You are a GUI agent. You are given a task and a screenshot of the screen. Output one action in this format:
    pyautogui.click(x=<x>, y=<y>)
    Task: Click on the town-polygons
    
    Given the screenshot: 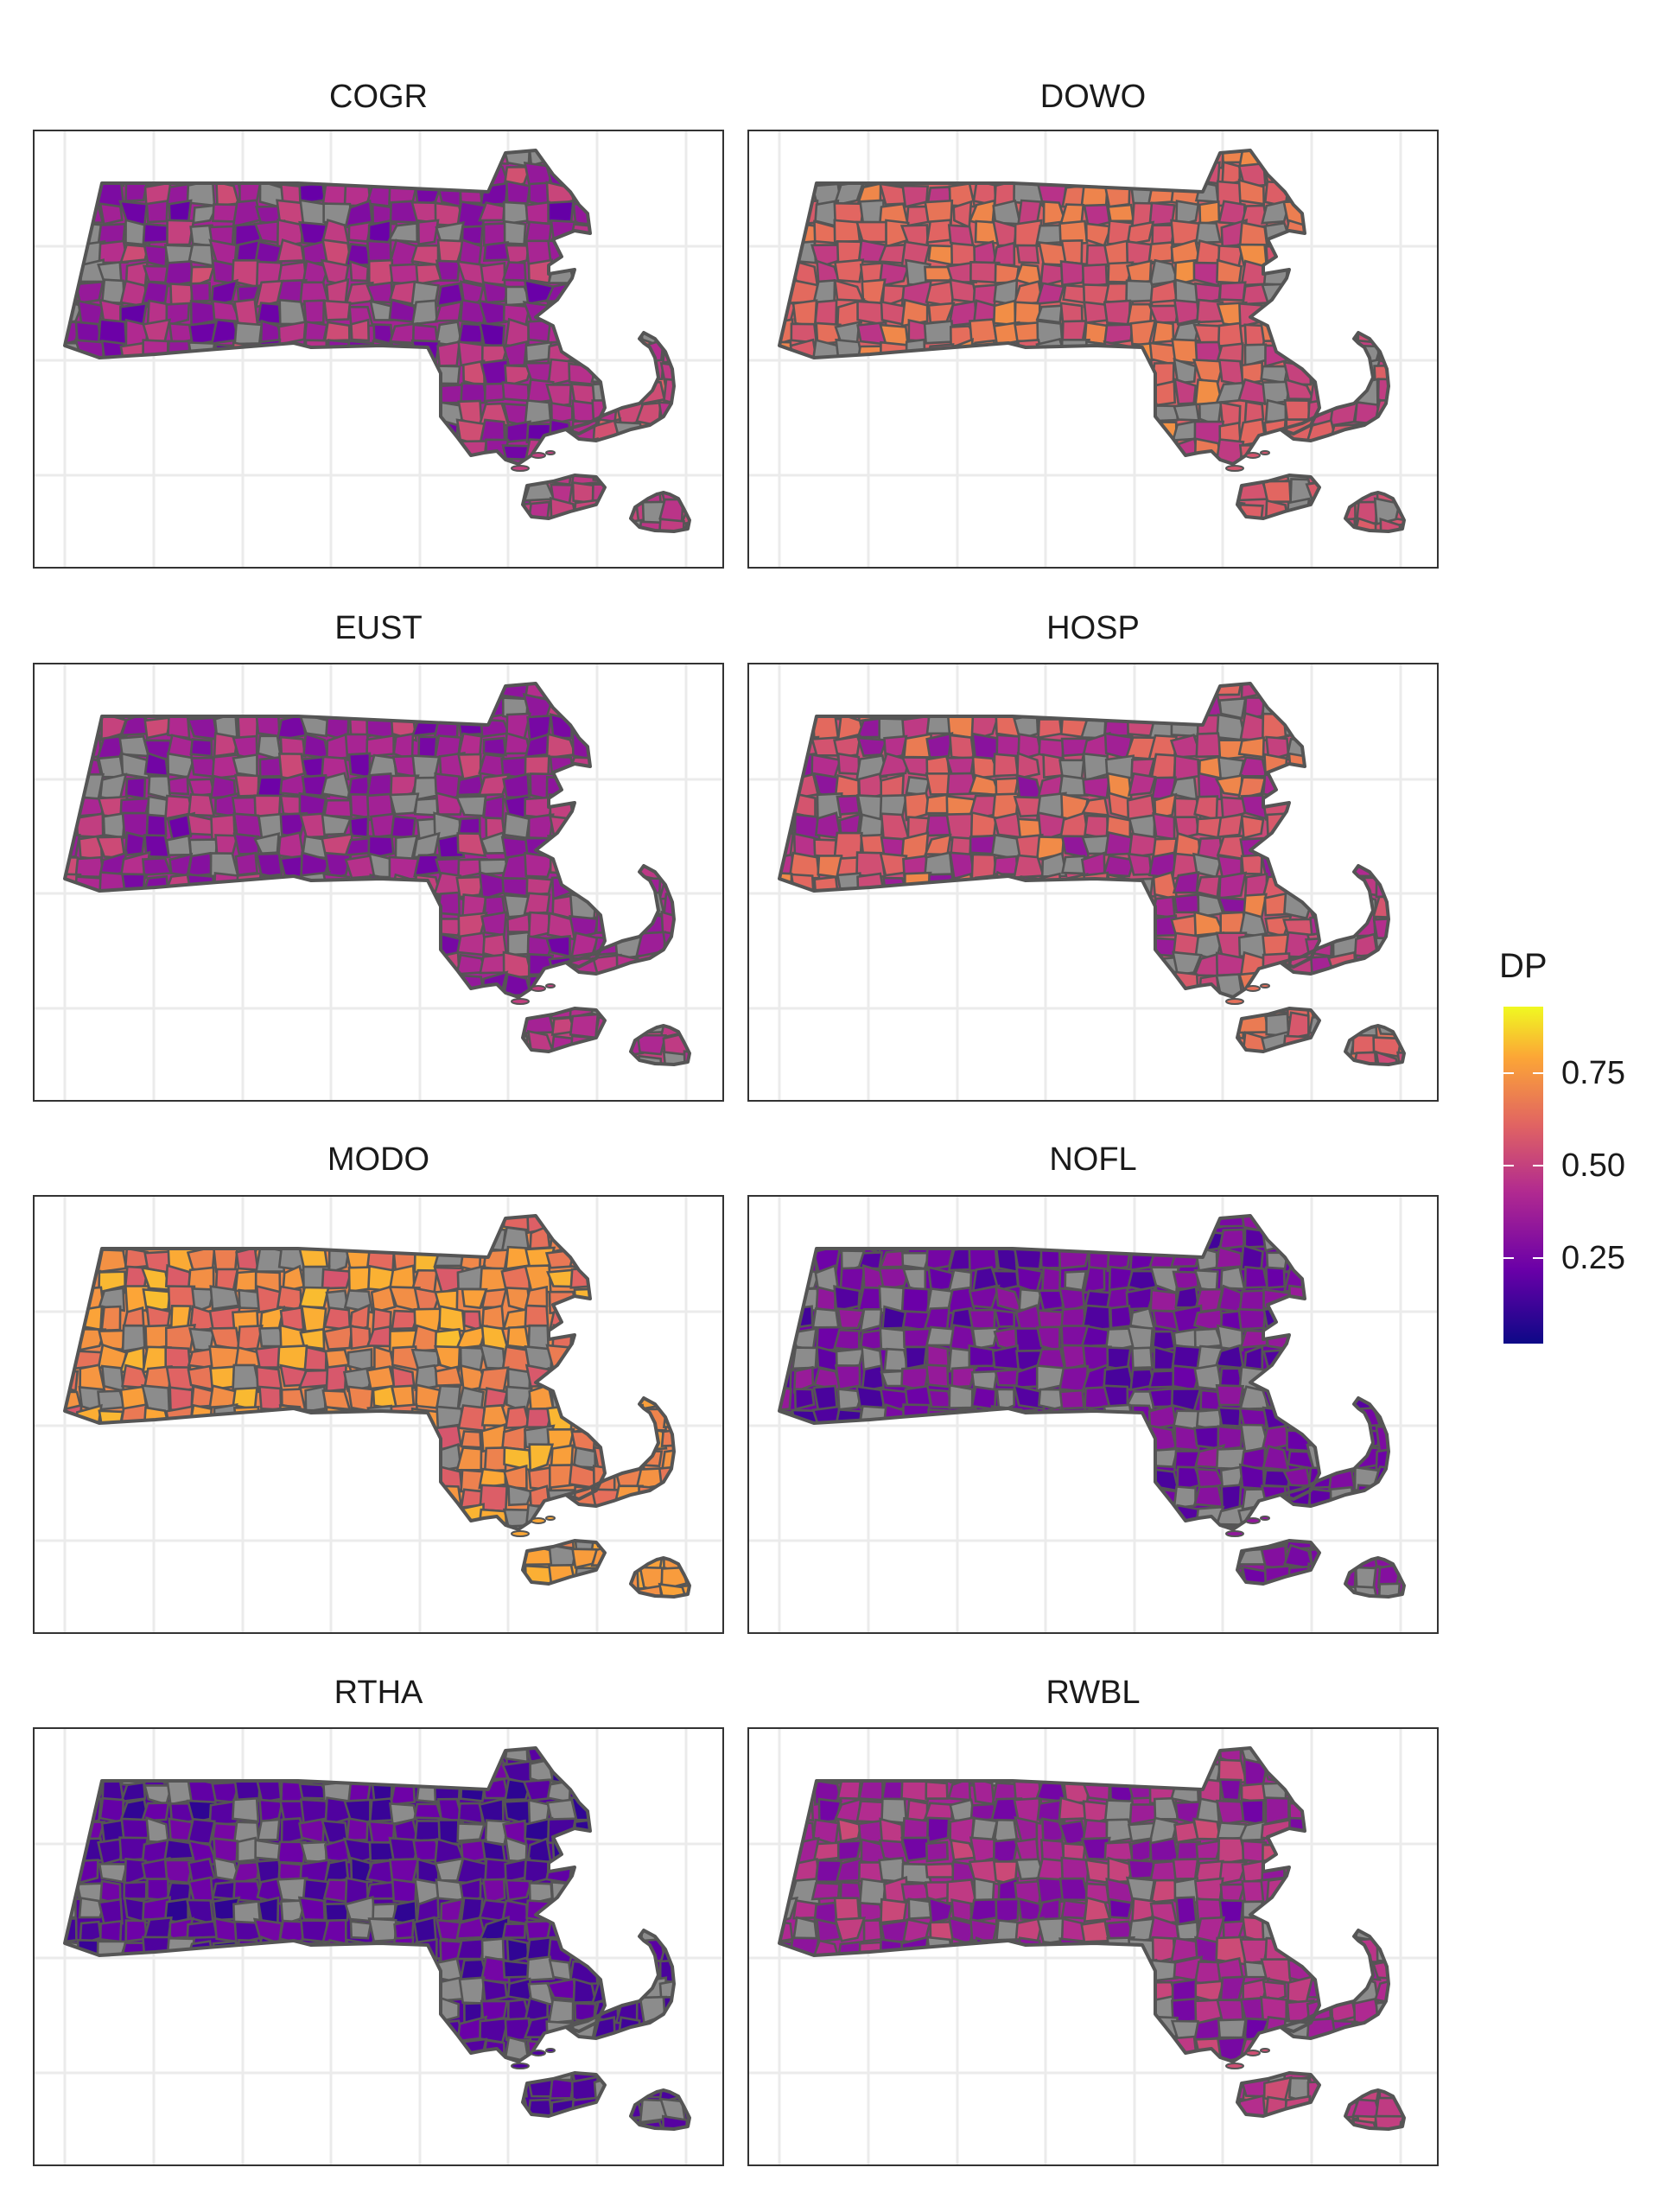 What is the action you would take?
    pyautogui.click(x=1091, y=874)
    